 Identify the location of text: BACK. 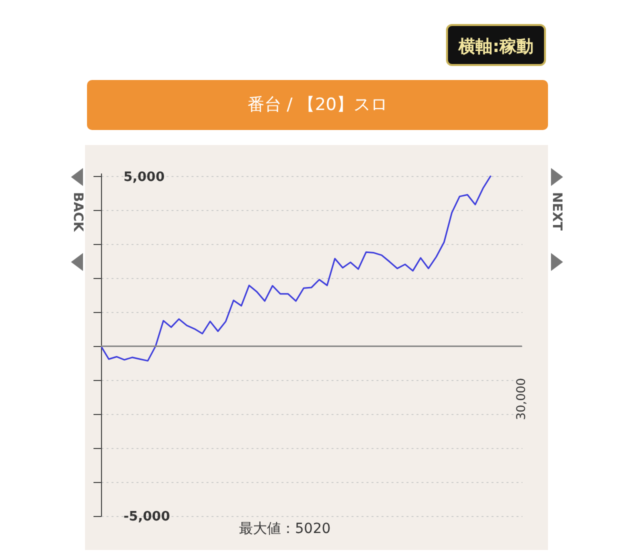
(77, 212).